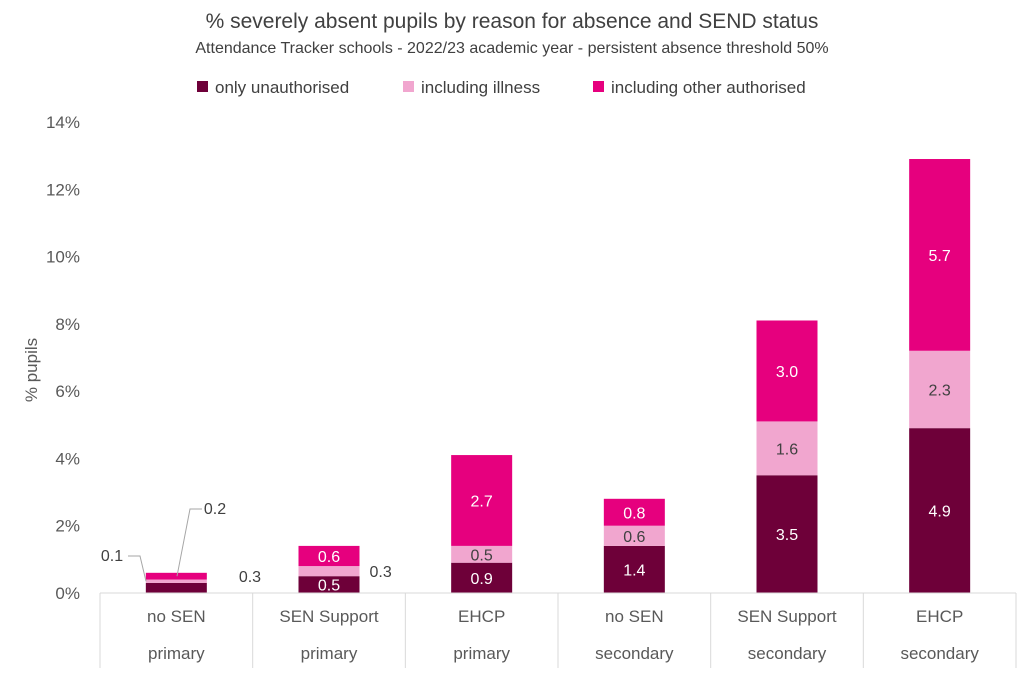 The image size is (1024, 673). What do you see at coordinates (215, 509) in the screenshot?
I see `data-label: 0.2` at bounding box center [215, 509].